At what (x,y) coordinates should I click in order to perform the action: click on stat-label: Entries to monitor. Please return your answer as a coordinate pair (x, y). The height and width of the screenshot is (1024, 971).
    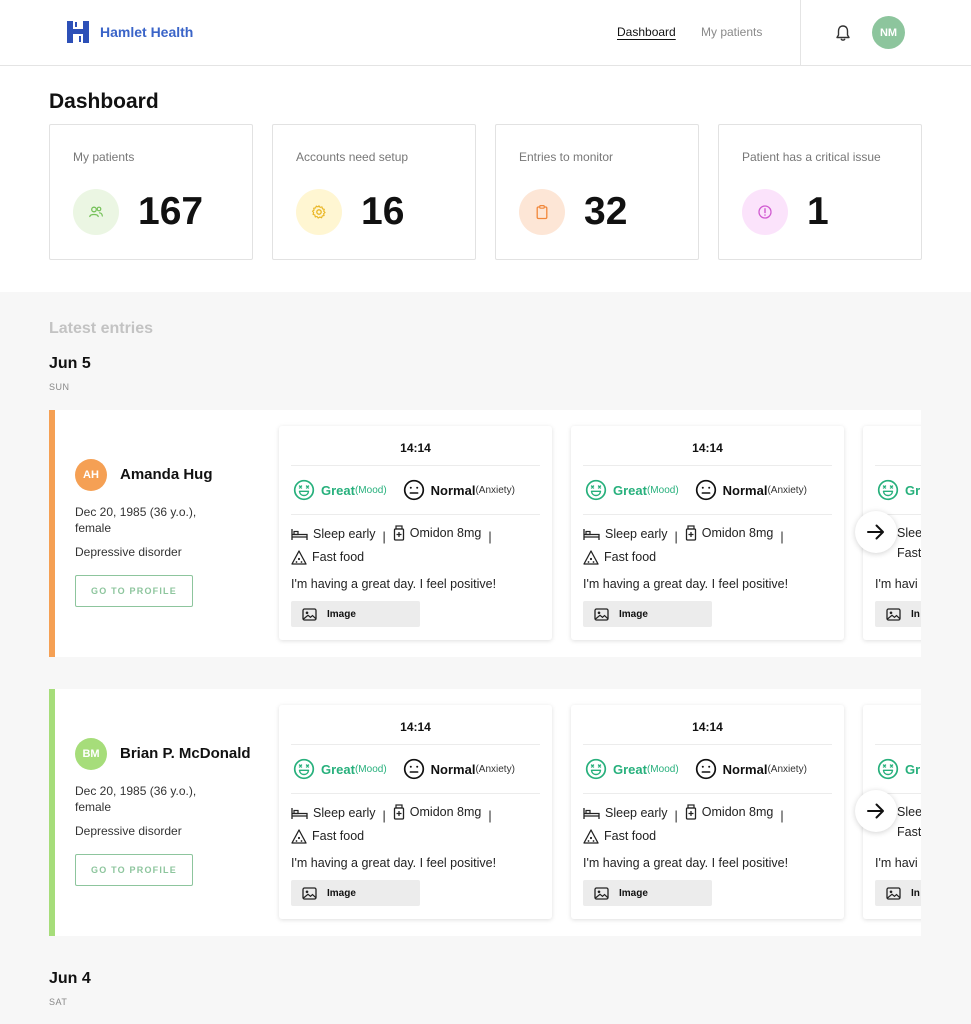
    Looking at the image, I should click on (566, 157).